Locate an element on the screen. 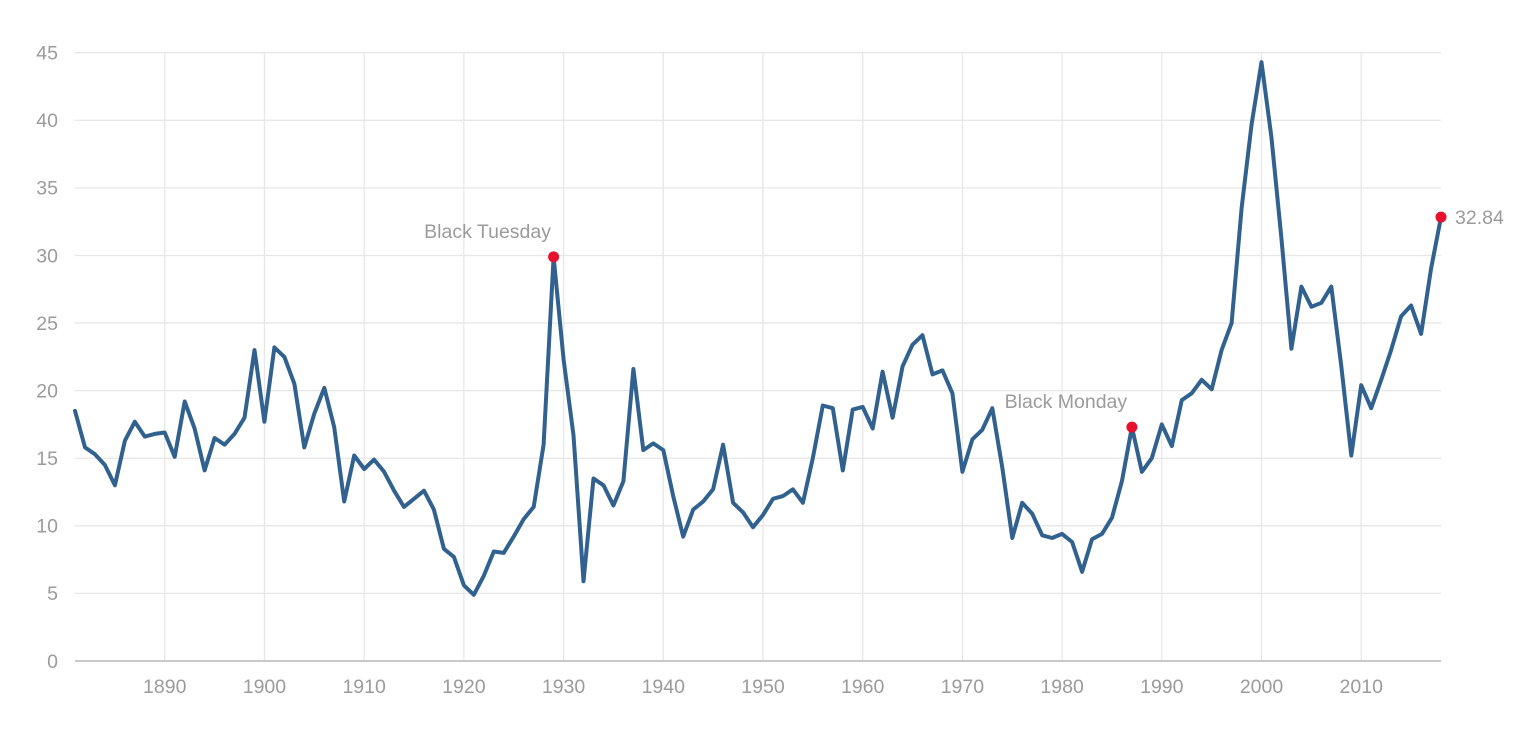 The image size is (1521, 735). x-axis-tick-label: 1960 is located at coordinates (863, 687).